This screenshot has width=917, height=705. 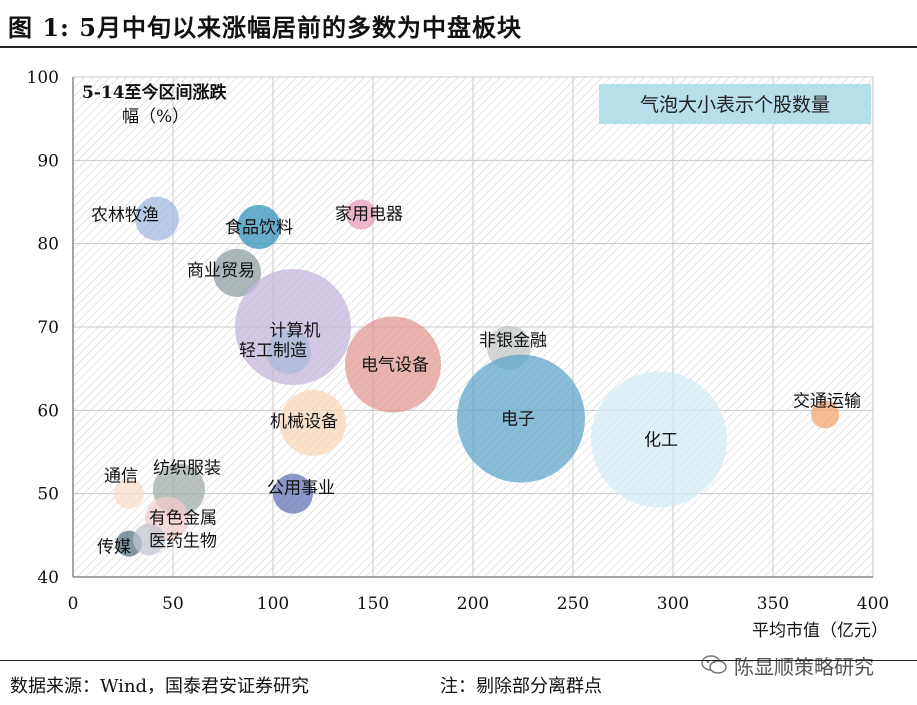 I want to click on bubble-label: 医药生物, so click(x=183, y=542).